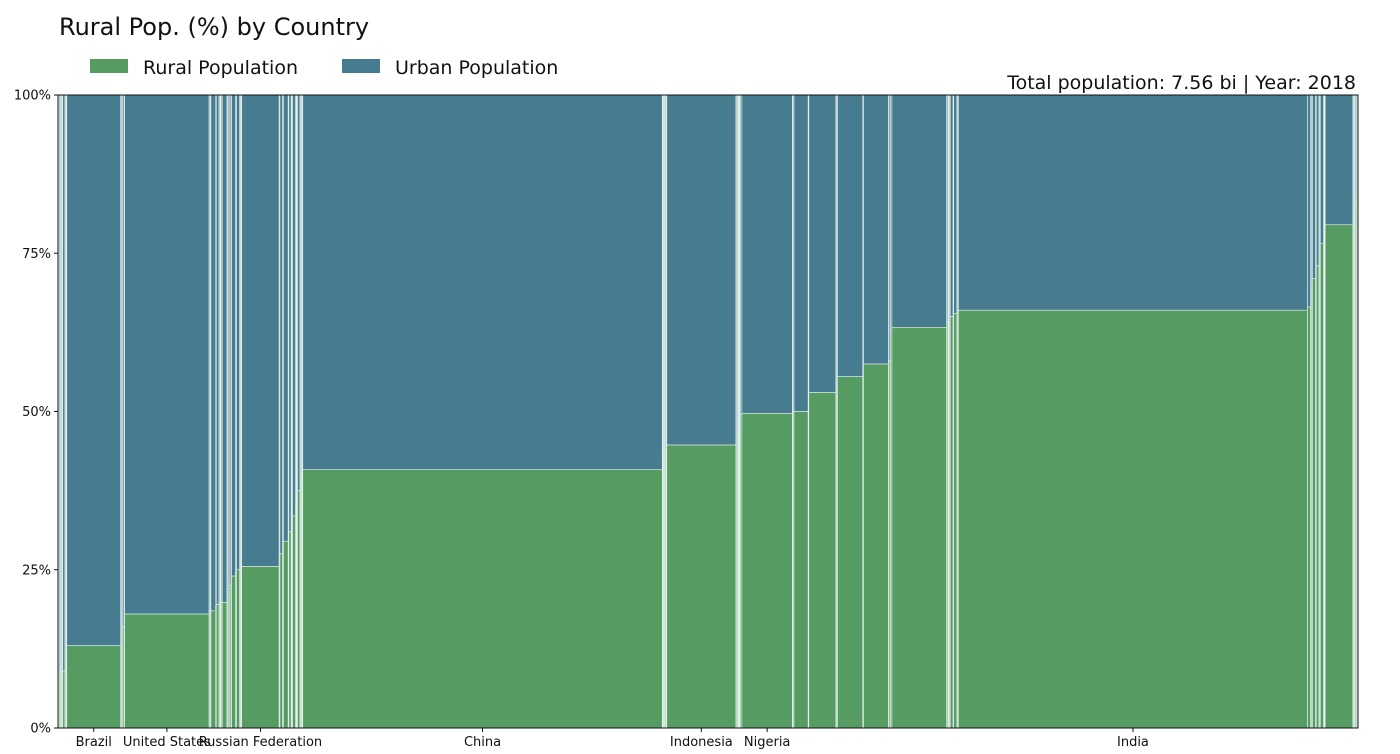 This screenshot has height=754, width=1400. I want to click on chart-subtitle: Total population: 7.56 bi | Year: 2018, so click(1181, 83).